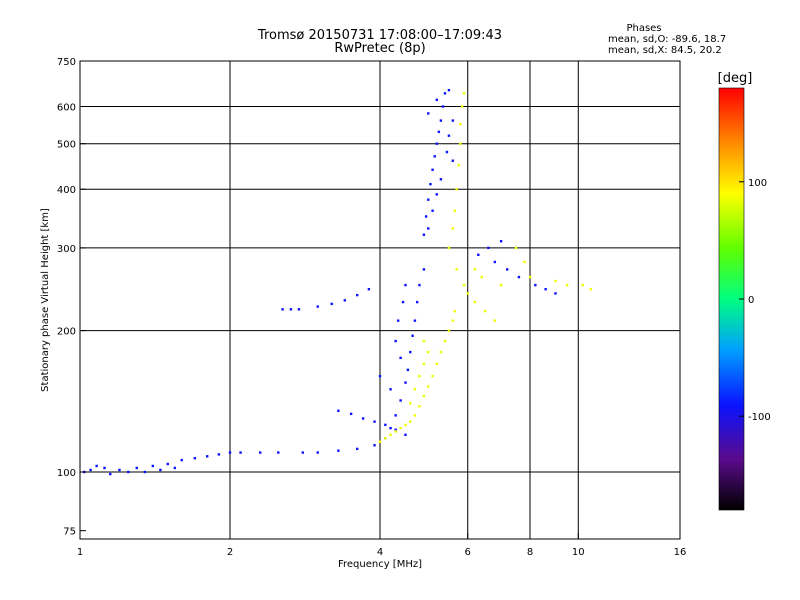  What do you see at coordinates (382, 545) in the screenshot?
I see `x-axis-ticks: 1 2 4 6 8 10 16` at bounding box center [382, 545].